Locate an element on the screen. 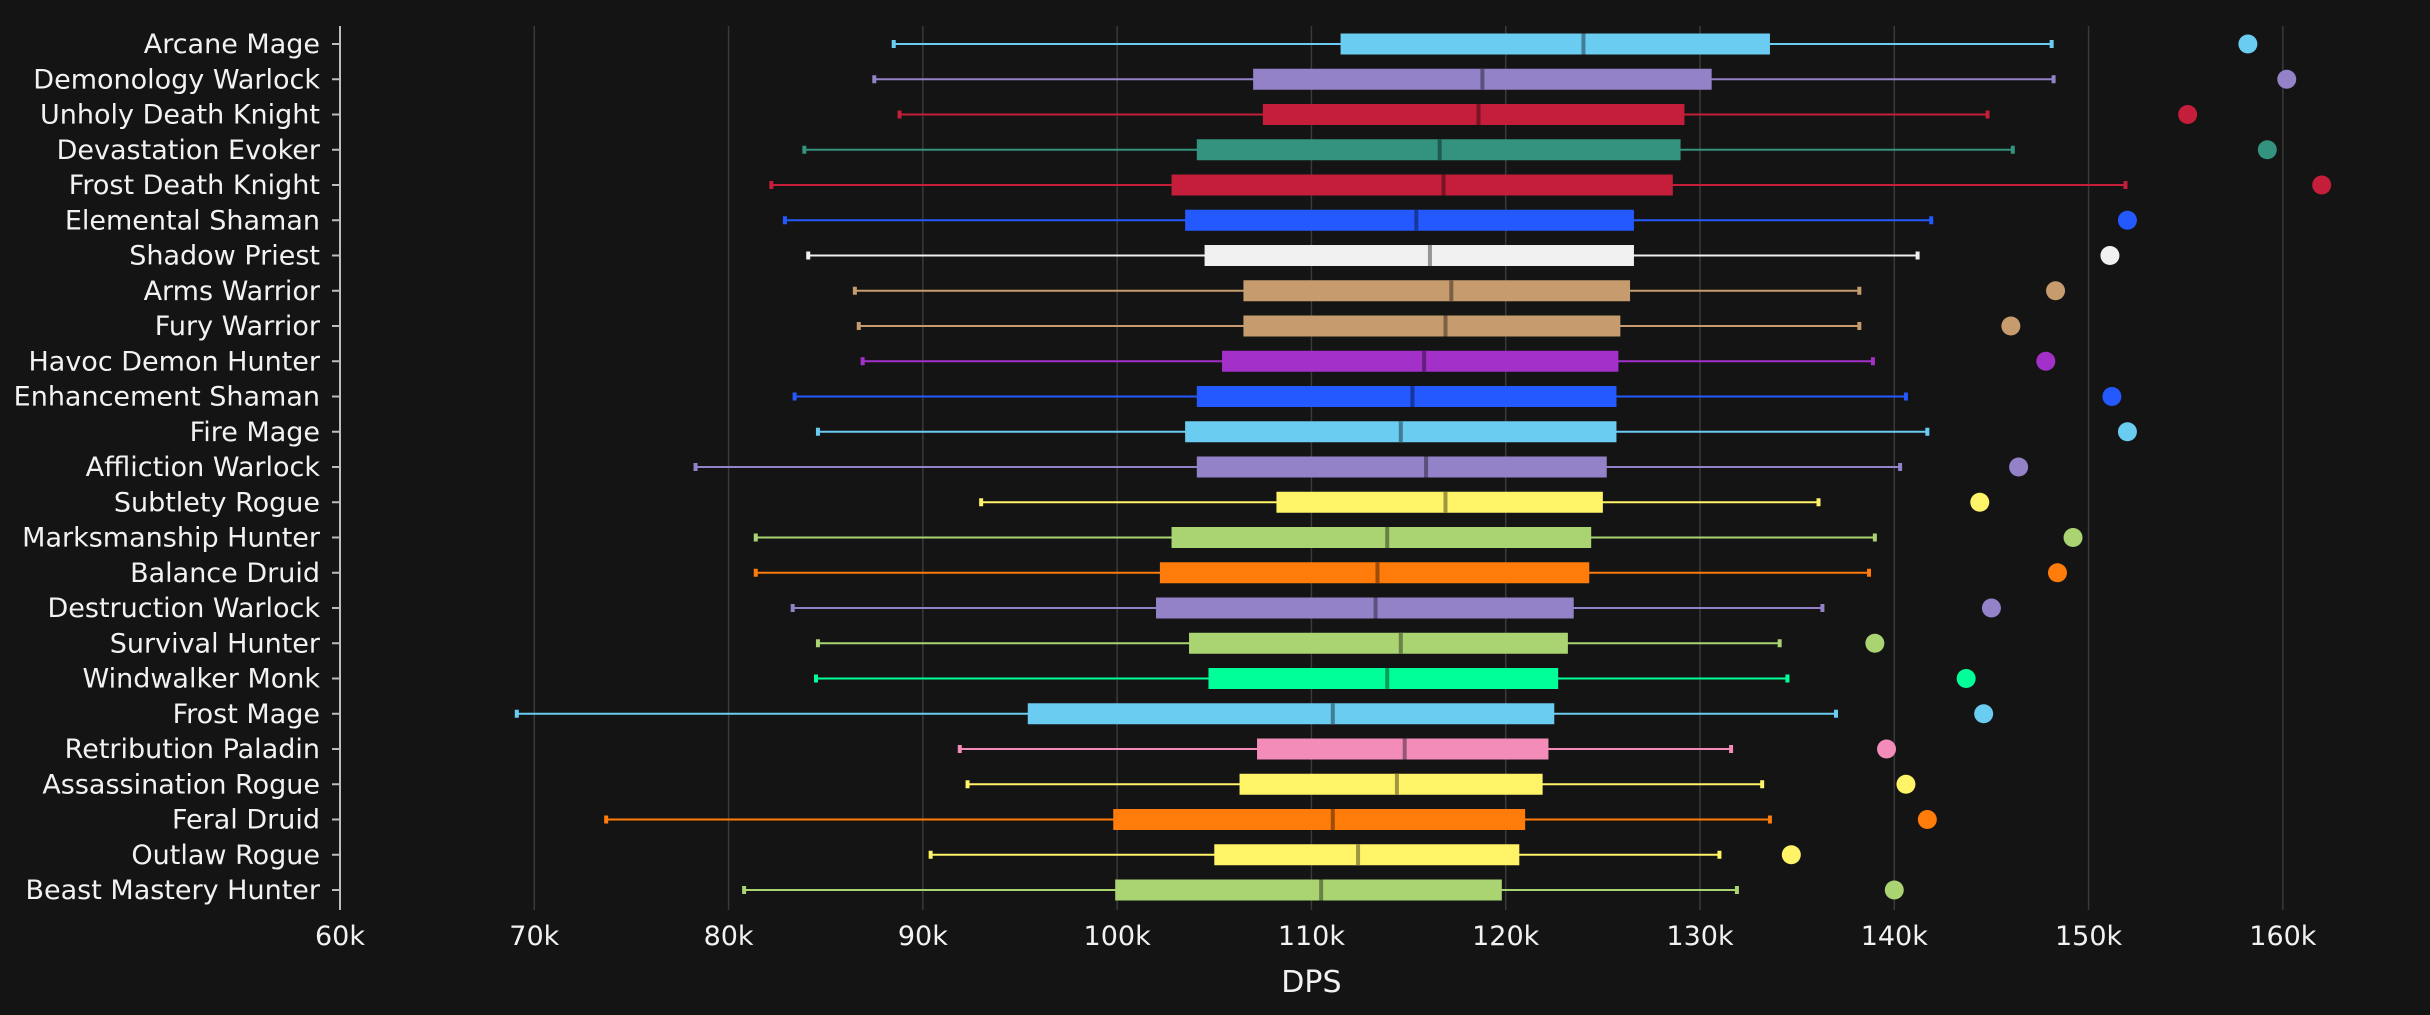  category-label: Frost Mage is located at coordinates (246, 714).